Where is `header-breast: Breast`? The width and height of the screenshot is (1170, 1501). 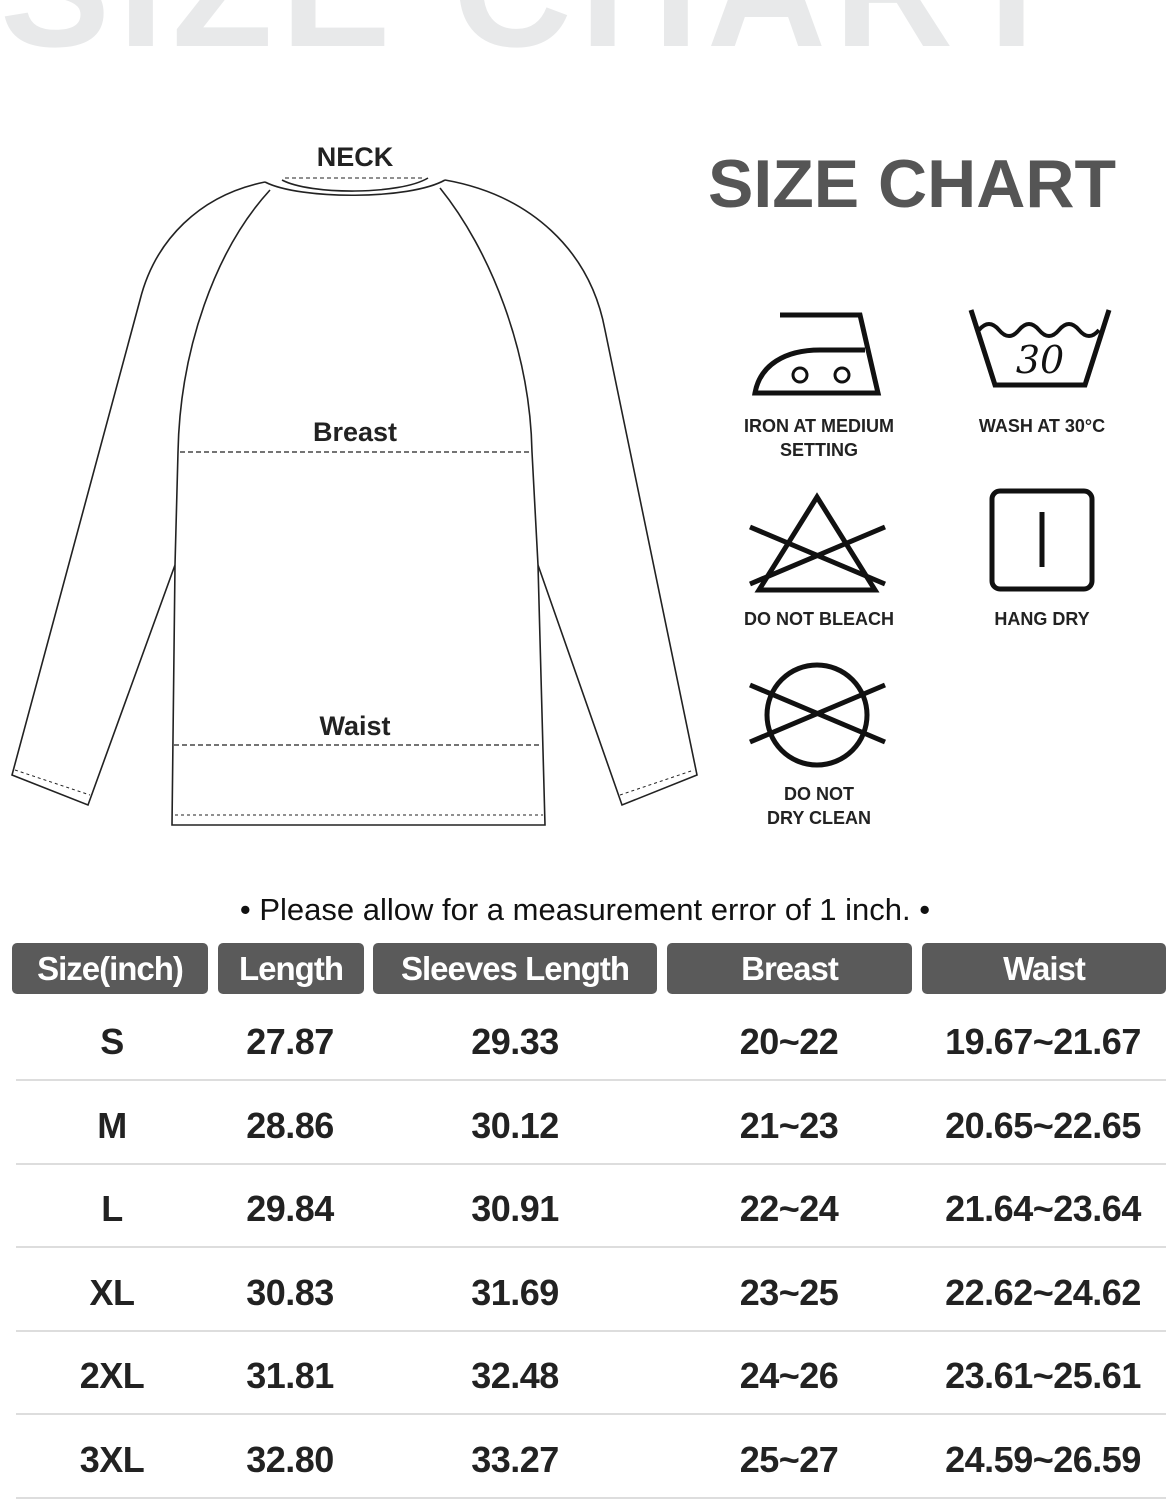 header-breast: Breast is located at coordinates (789, 968).